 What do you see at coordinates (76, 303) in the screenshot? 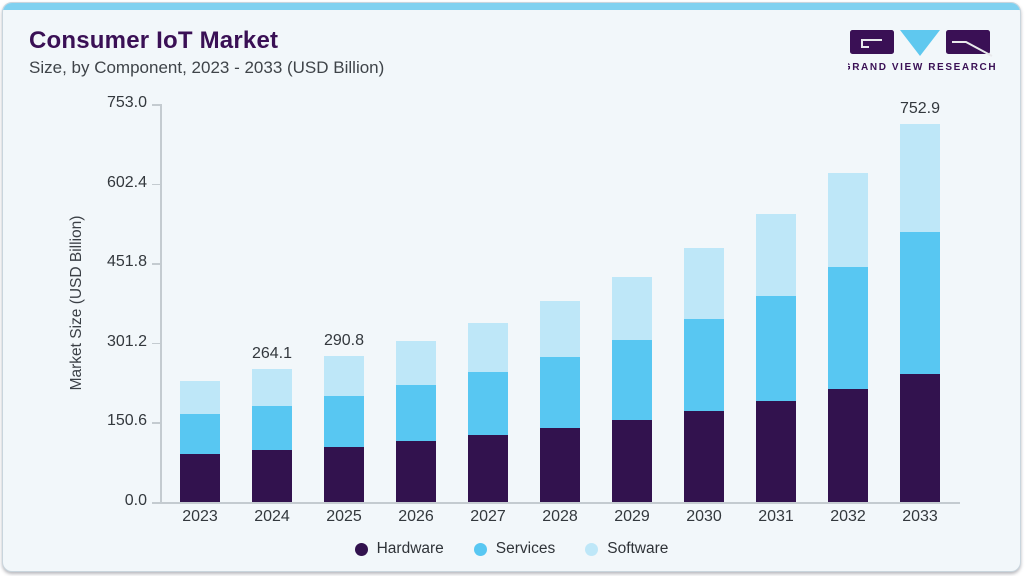
I see `y-axis-title: Market Size (USD Billion)` at bounding box center [76, 303].